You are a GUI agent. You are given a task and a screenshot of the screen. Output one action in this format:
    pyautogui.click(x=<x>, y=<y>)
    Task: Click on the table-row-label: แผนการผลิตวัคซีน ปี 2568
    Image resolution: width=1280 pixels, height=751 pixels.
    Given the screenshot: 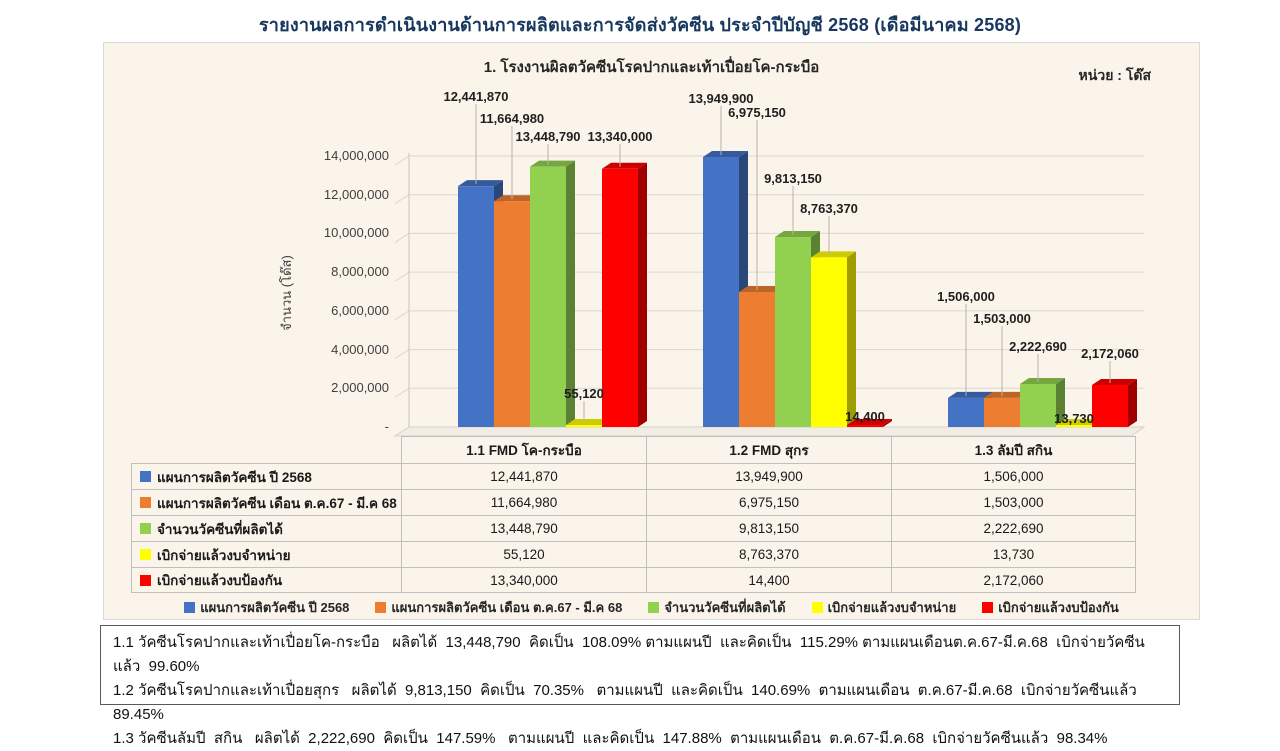 What is the action you would take?
    pyautogui.click(x=266, y=476)
    